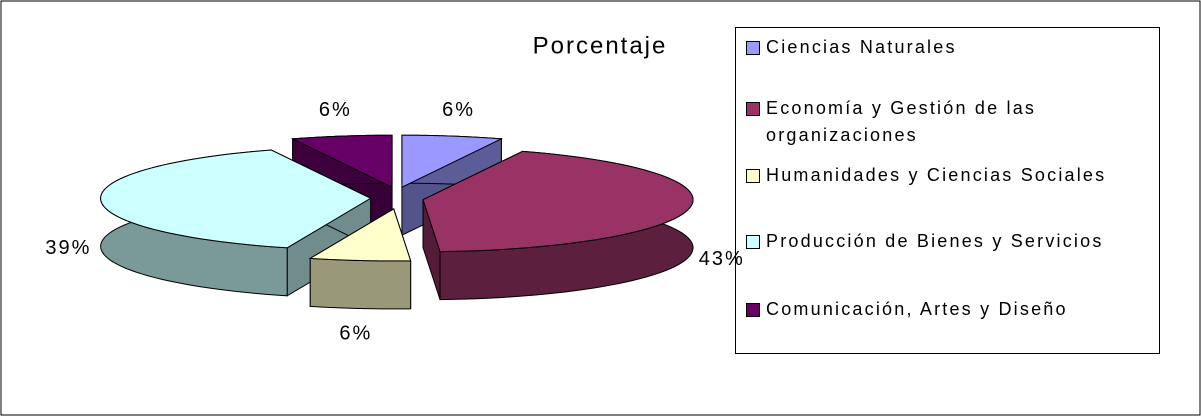 The image size is (1201, 416). Describe the element at coordinates (722, 259) in the screenshot. I see `data-label: 43%` at that location.